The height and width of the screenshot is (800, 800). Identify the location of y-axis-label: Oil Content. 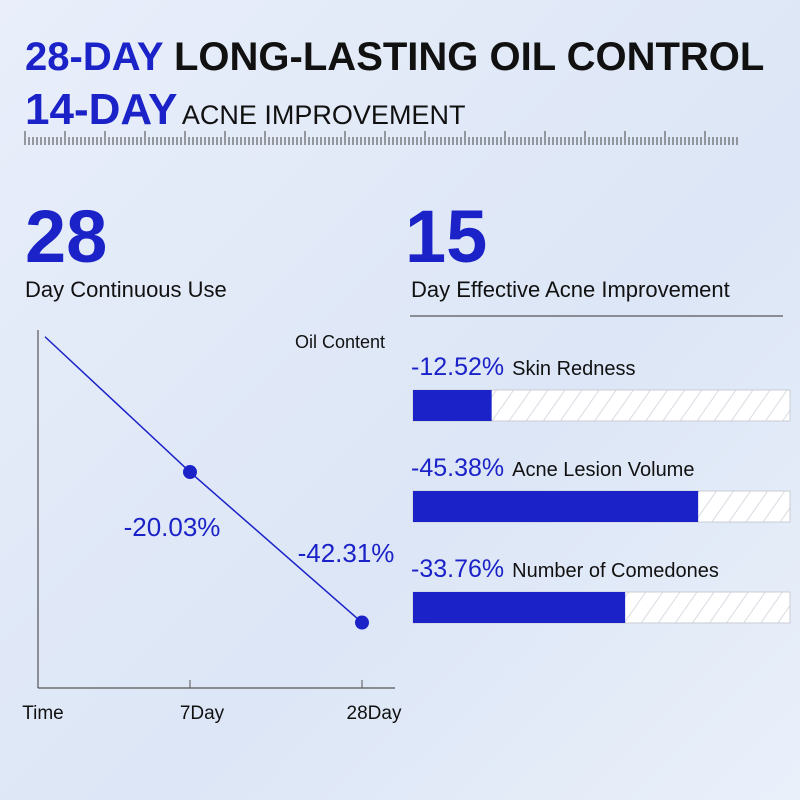
(340, 342).